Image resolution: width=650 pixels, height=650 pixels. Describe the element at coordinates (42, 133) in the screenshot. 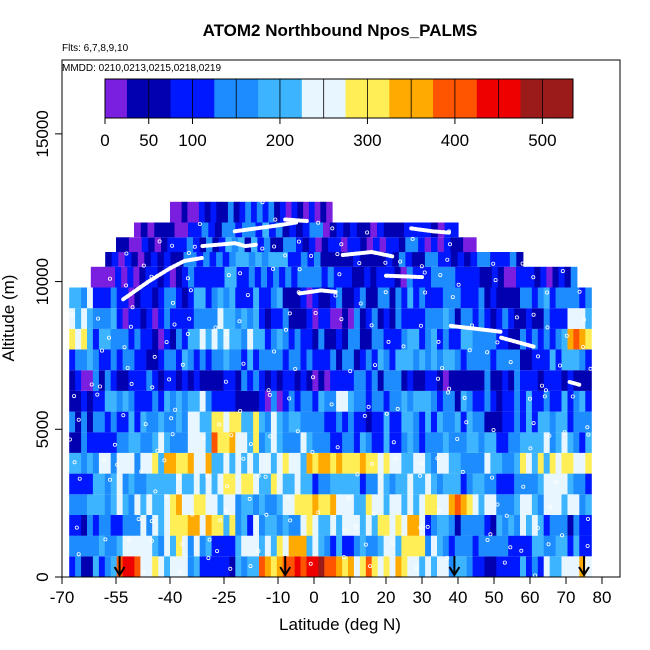

I see `y-tick-label: 15000` at that location.